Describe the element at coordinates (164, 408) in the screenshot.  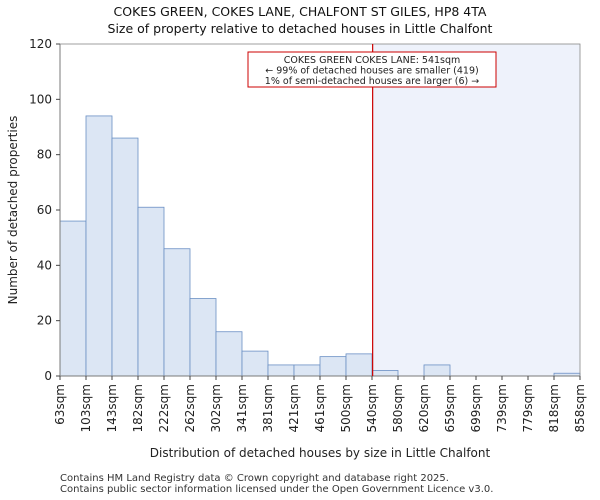
I see `x-tick-label: 222sqm` at that location.